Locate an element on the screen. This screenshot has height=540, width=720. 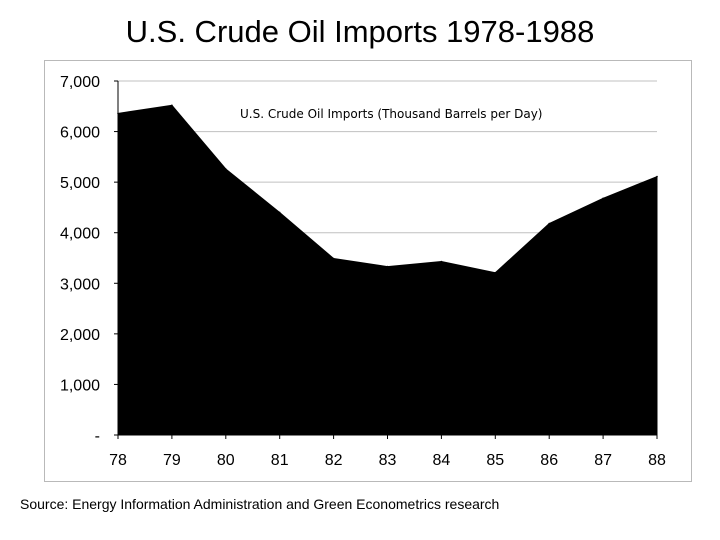
y-tick-label: 4,000 is located at coordinates (80, 234).